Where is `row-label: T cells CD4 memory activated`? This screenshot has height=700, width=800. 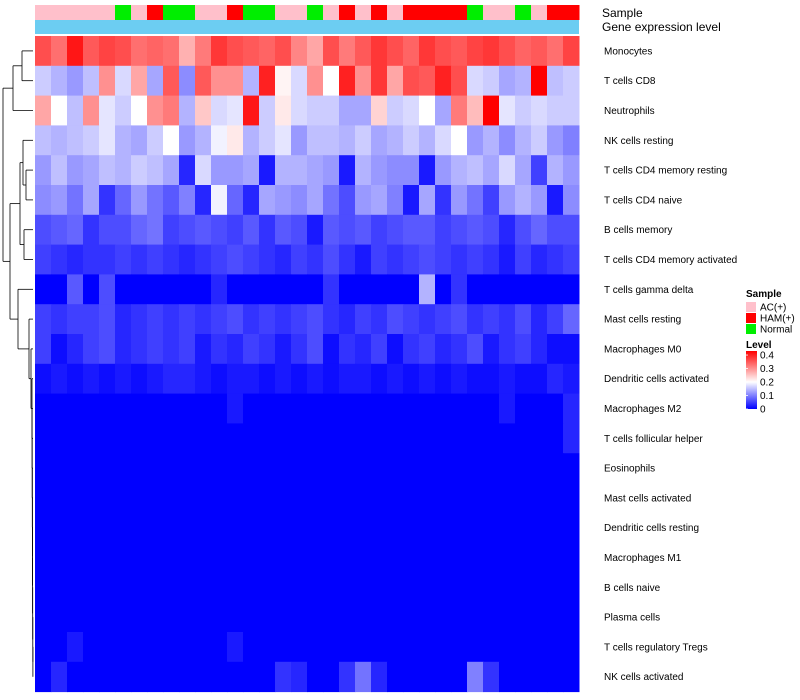
row-label: T cells CD4 memory activated is located at coordinates (670, 260).